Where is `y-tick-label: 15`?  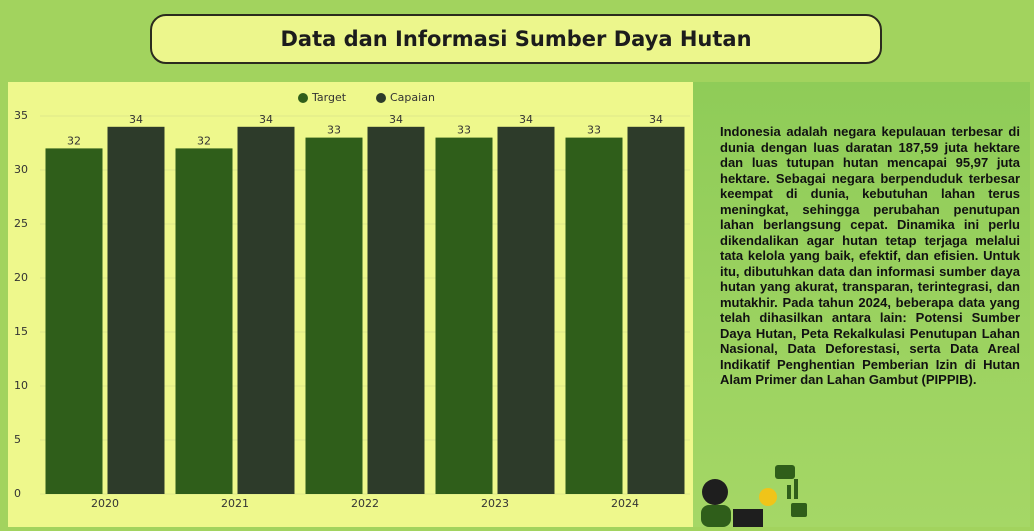 y-tick-label: 15 is located at coordinates (21, 331).